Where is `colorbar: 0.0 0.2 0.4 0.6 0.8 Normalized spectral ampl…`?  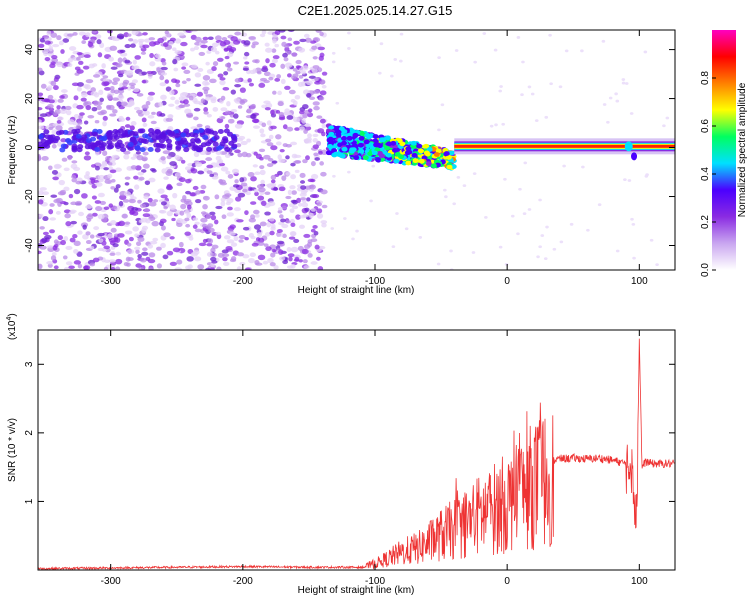 colorbar: 0.0 0.2 0.4 0.6 0.8 Normalized spectral ampl… is located at coordinates (724, 153).